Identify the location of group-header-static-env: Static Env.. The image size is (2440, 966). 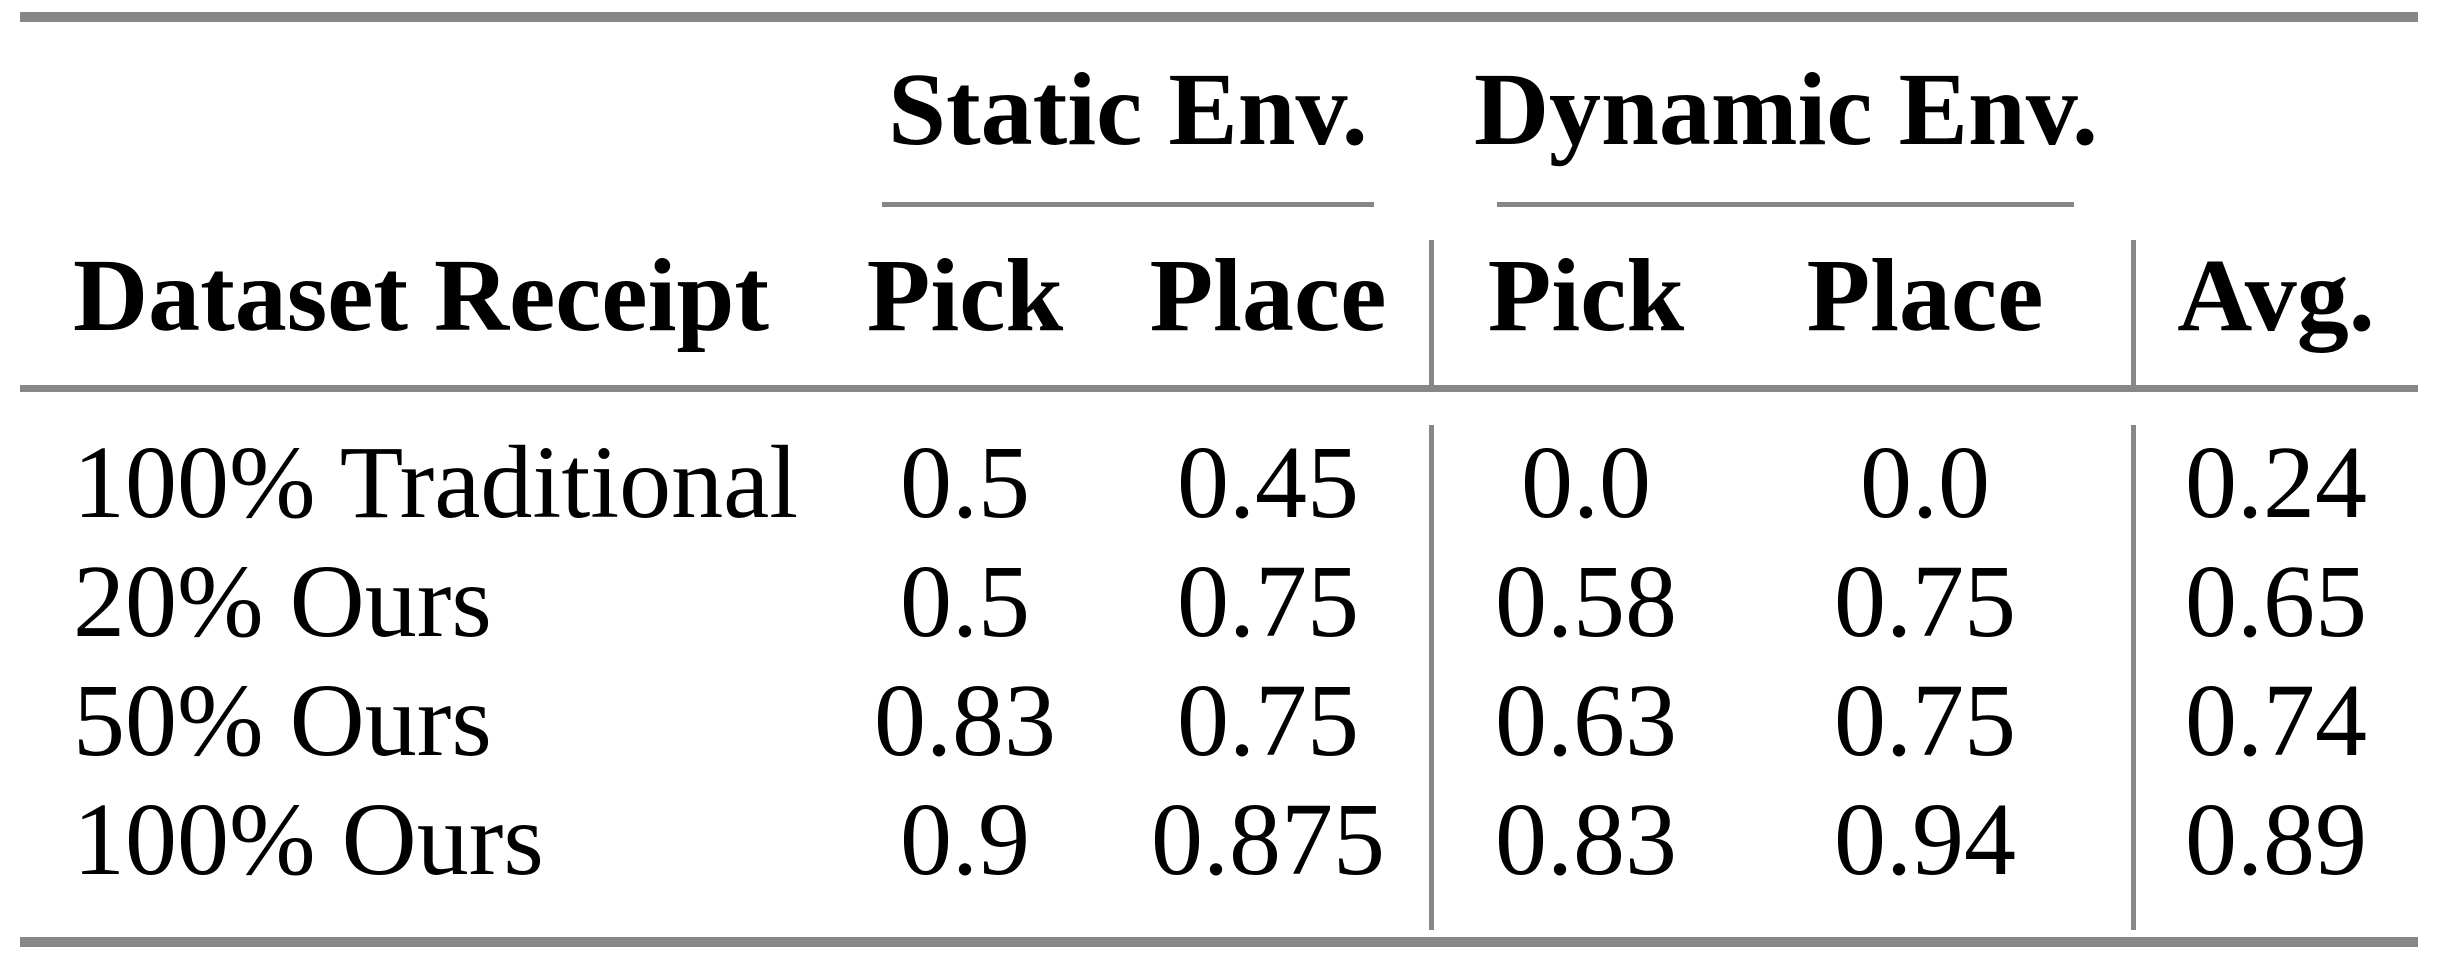
(1128, 109).